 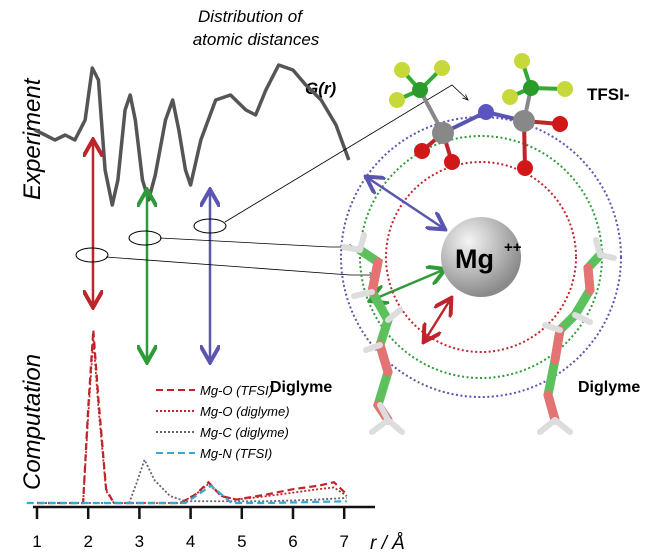 What do you see at coordinates (577, 336) in the screenshot?
I see `diglyme-right-molecule` at bounding box center [577, 336].